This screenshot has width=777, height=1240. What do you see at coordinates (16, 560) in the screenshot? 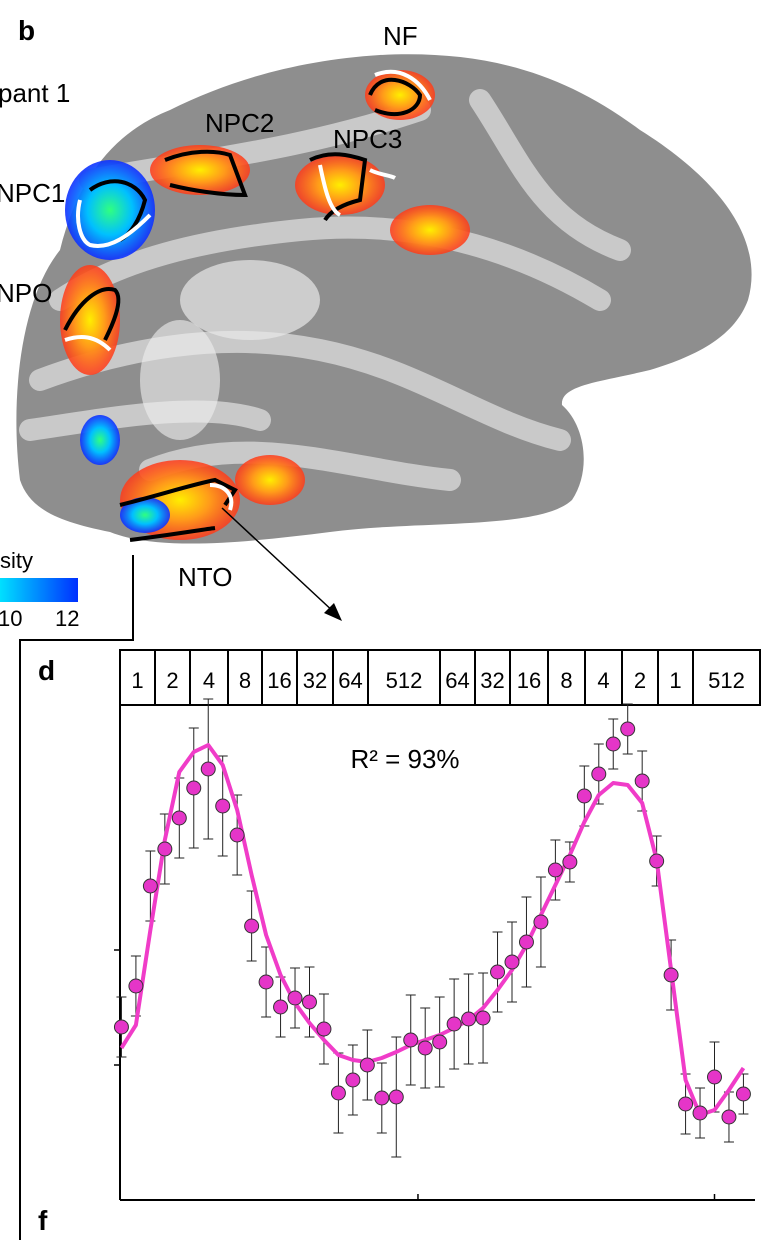
I see `colorbar-label: sity` at bounding box center [16, 560].